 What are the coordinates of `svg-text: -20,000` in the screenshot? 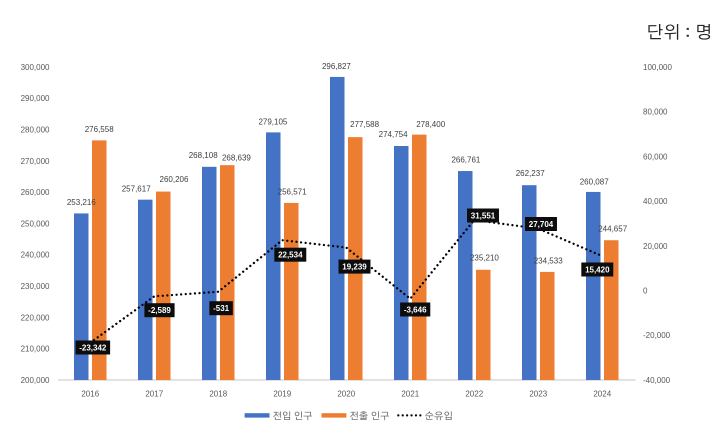 It's located at (657, 335).